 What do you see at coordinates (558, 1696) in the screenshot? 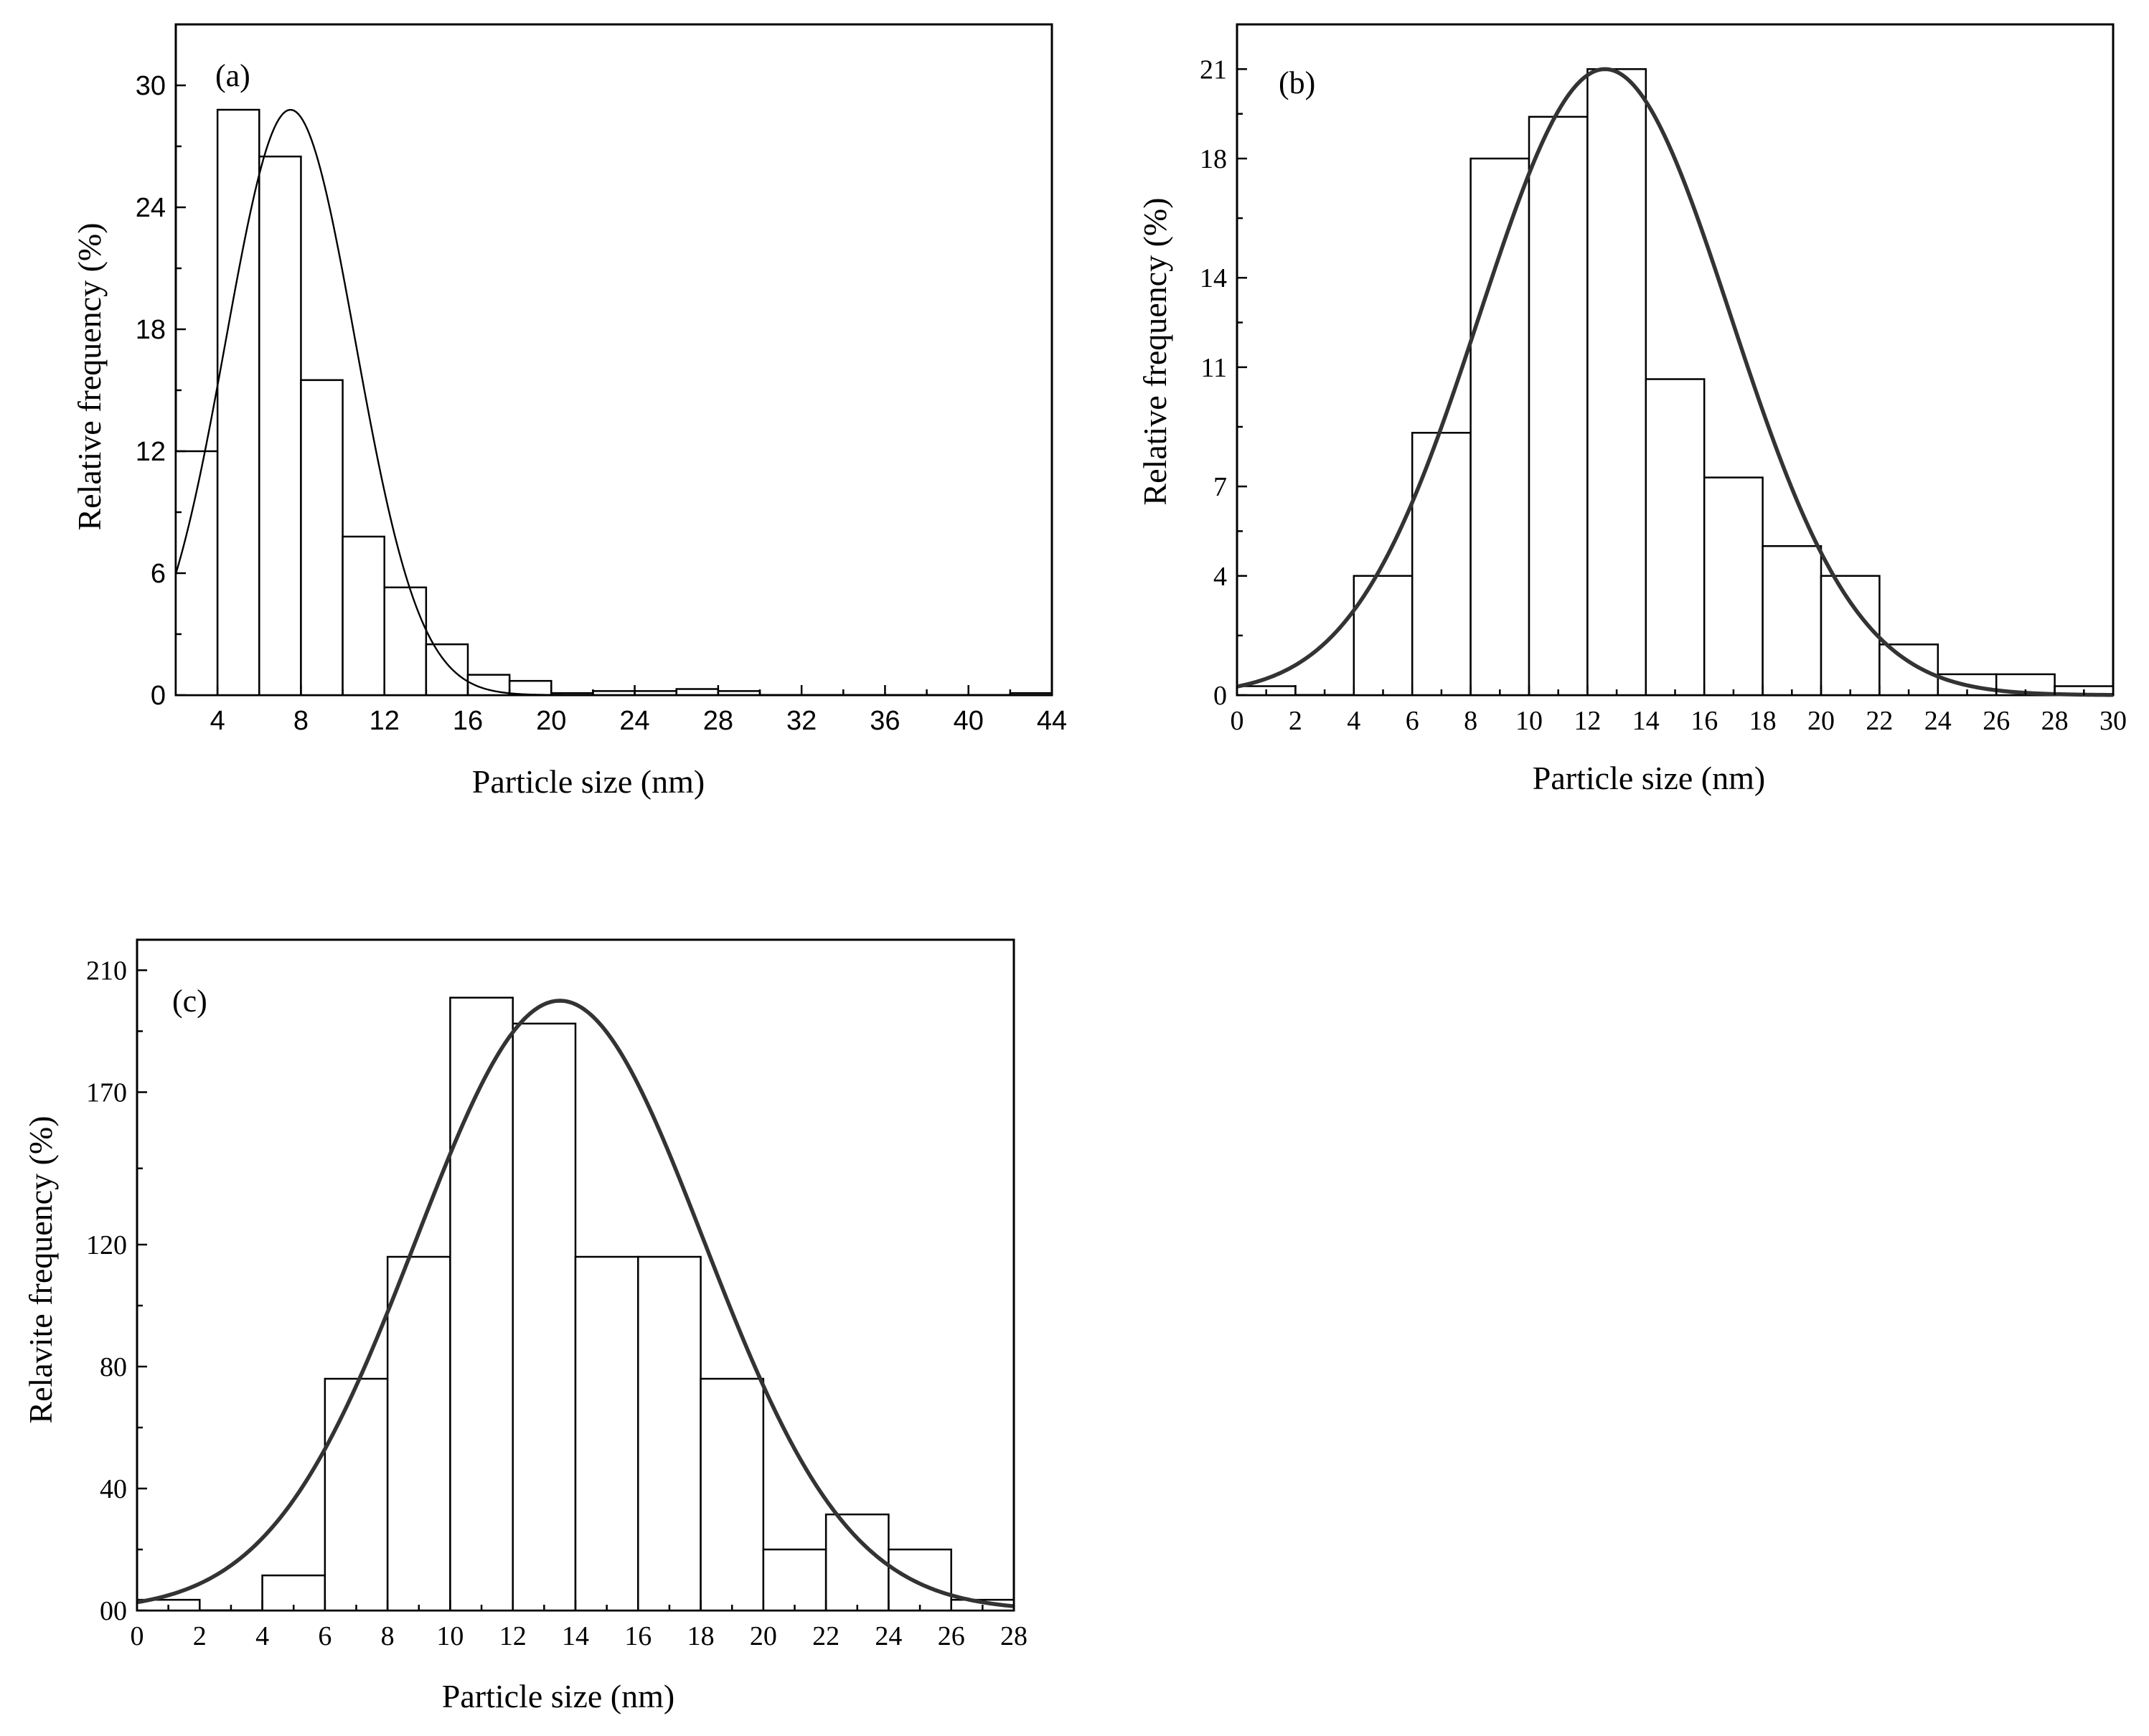
I see `x-axis-label-c: Particle size (nm)` at bounding box center [558, 1696].